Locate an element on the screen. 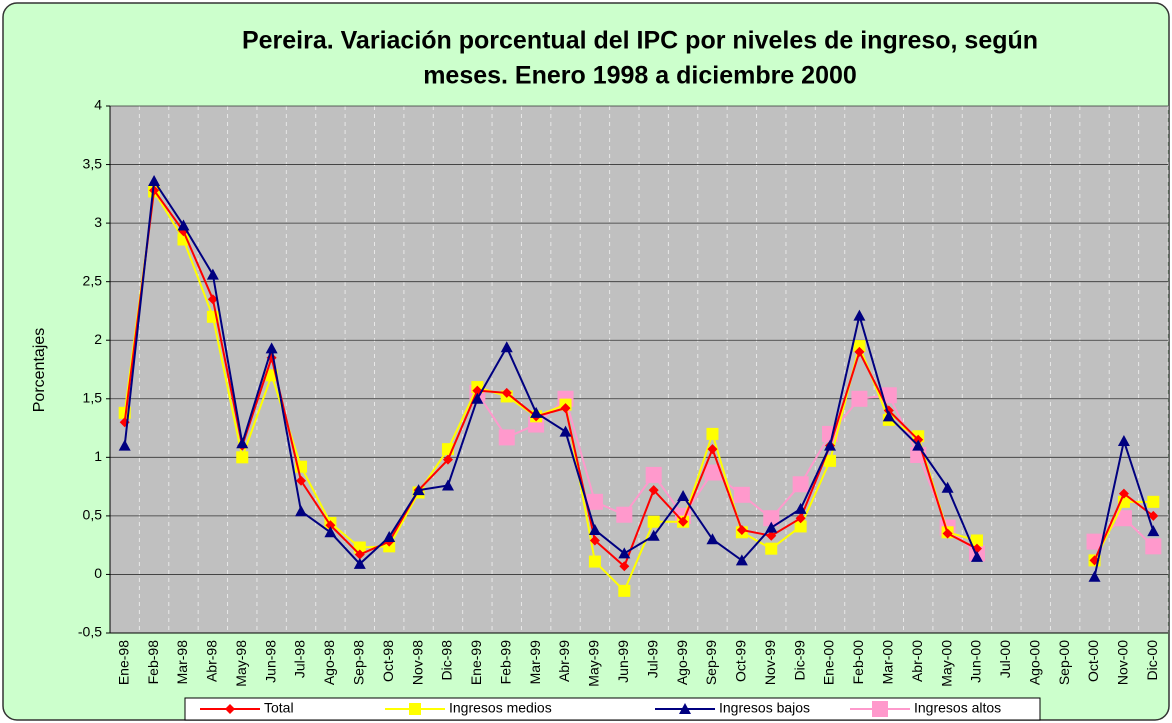 This screenshot has width=1172, height=723. x-tick-label: Oct-99 is located at coordinates (741, 661).